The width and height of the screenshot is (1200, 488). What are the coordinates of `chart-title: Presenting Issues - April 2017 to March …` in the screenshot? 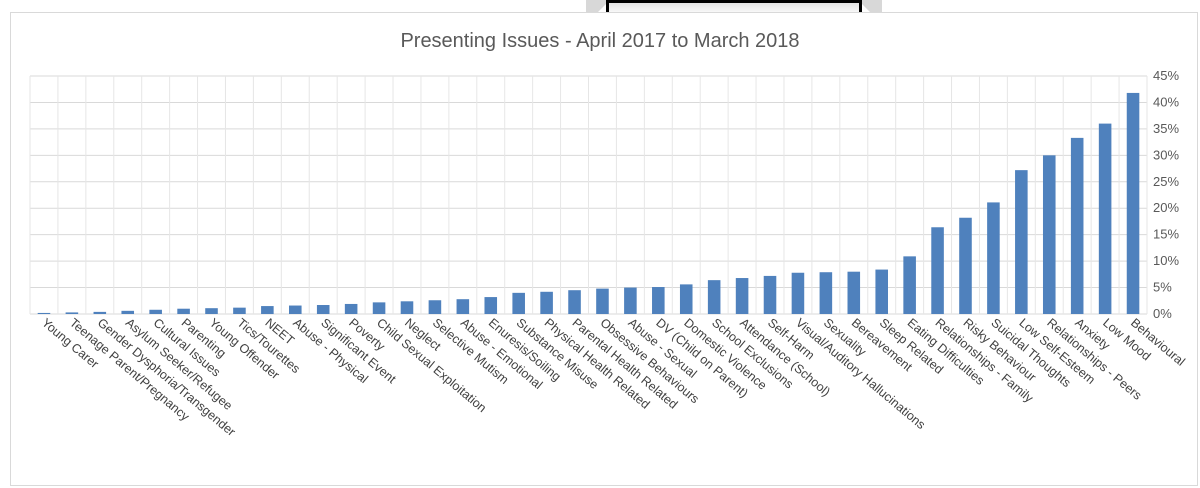 It's located at (600, 41).